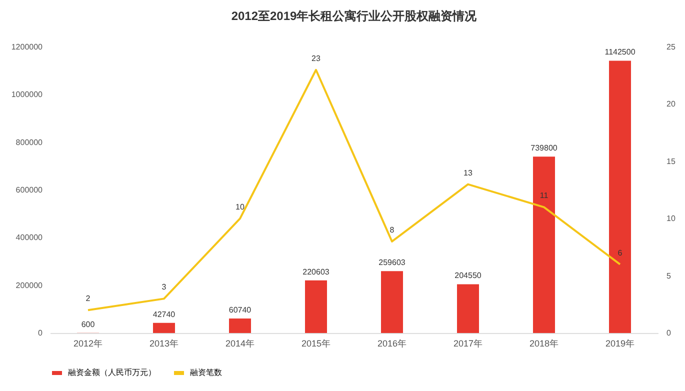  I want to click on data-label: 11, so click(544, 195).